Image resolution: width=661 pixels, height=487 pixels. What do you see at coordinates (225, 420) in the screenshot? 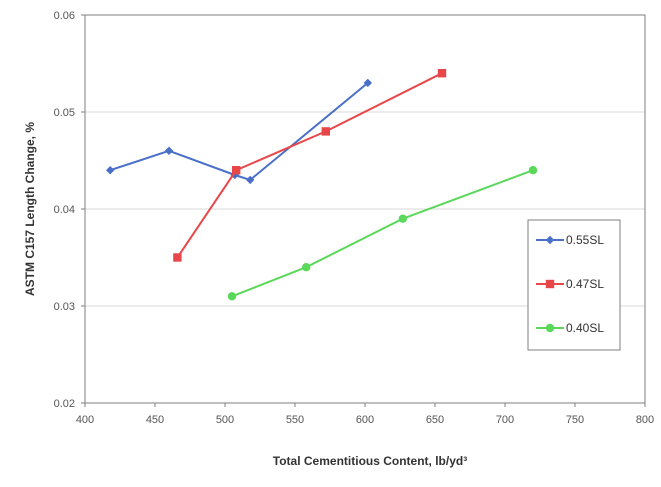
I see `x-tick-label: 500` at bounding box center [225, 420].